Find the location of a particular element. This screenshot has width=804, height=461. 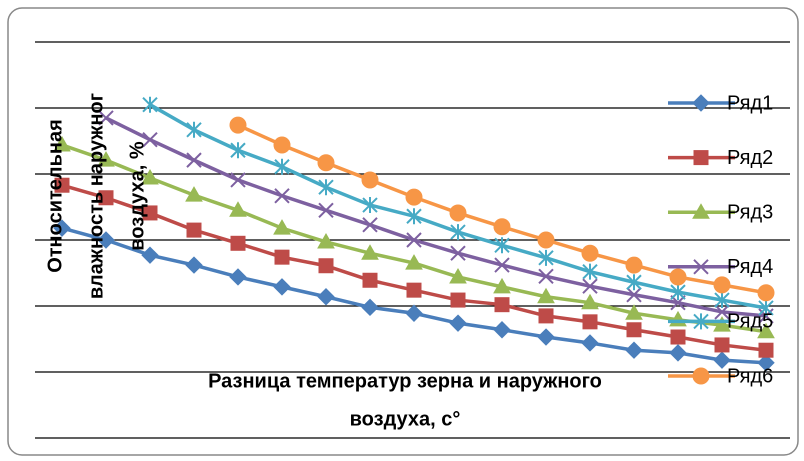

legend-label: Ряд4 is located at coordinates (750, 267).